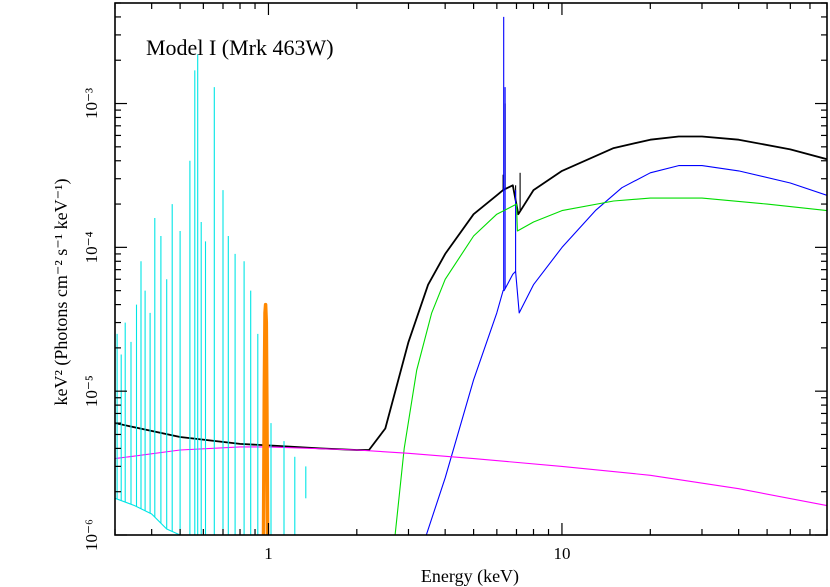 Image resolution: width=830 pixels, height=587 pixels. What do you see at coordinates (268, 553) in the screenshot?
I see `x-tick-label: 1` at bounding box center [268, 553].